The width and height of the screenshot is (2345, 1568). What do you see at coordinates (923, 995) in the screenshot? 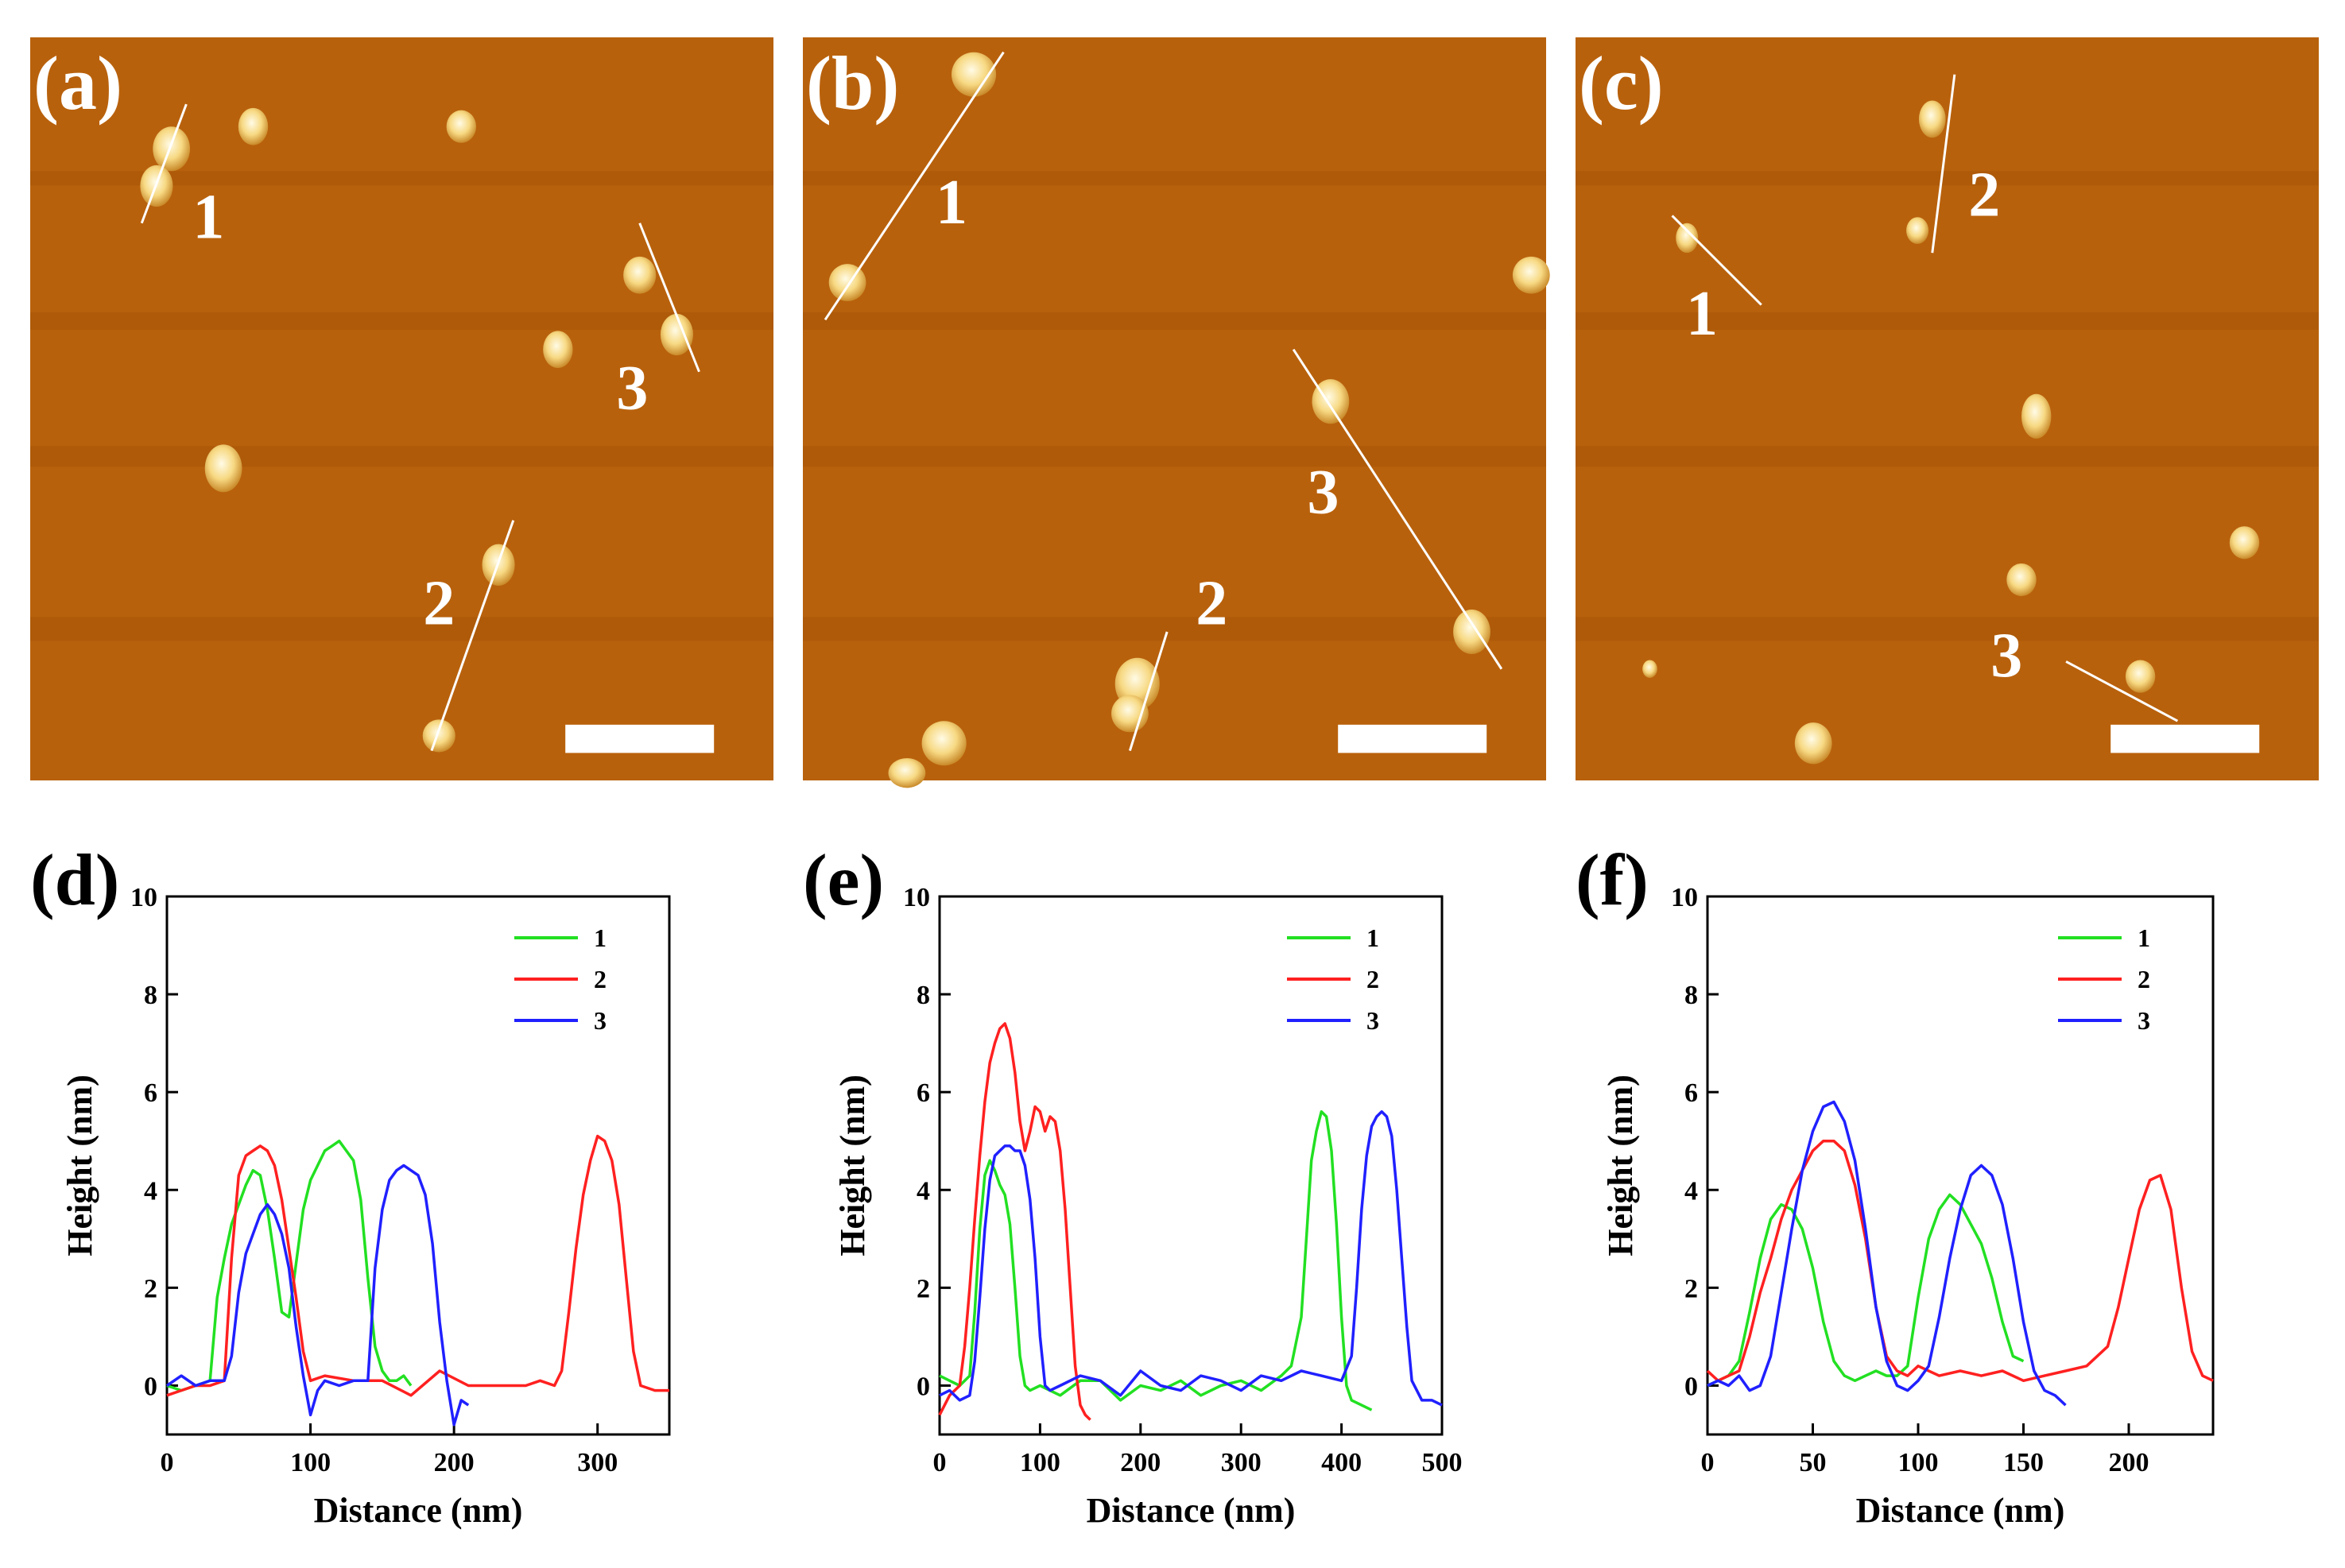
I see `y-tick-label: 8` at bounding box center [923, 995].